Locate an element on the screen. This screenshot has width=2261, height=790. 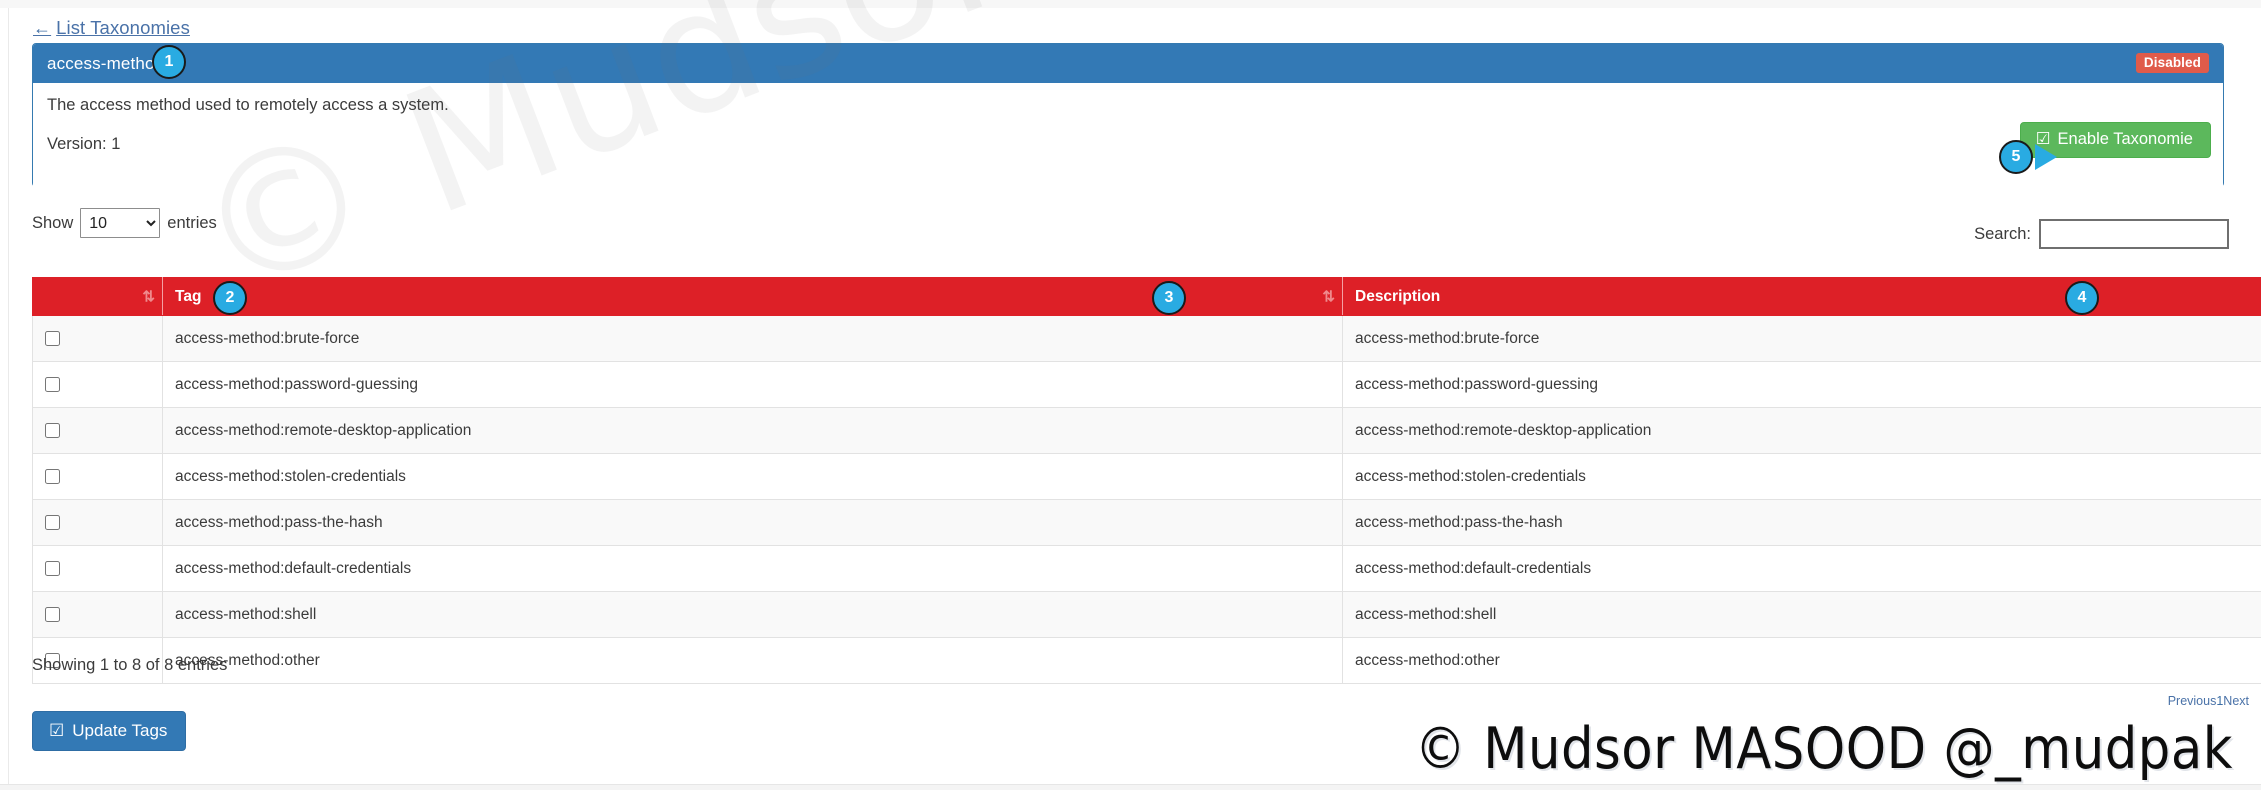
column-label-tag: Tag is located at coordinates (188, 296).